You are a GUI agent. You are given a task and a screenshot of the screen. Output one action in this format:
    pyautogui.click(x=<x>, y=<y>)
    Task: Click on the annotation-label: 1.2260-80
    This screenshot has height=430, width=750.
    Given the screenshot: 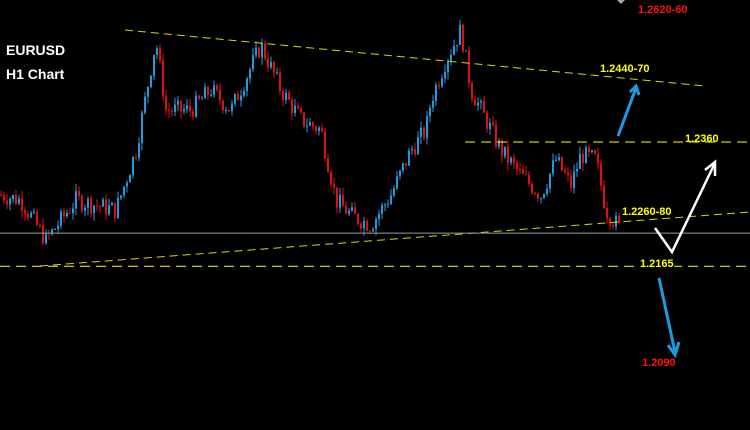 What is the action you would take?
    pyautogui.click(x=647, y=212)
    